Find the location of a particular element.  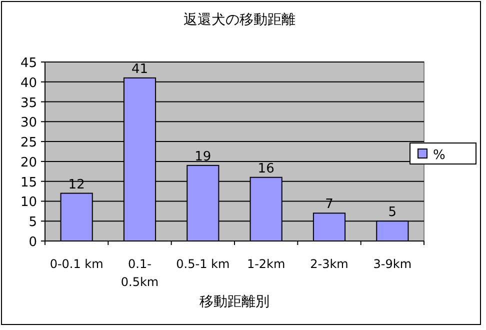

legend-label: % is located at coordinates (439, 155).